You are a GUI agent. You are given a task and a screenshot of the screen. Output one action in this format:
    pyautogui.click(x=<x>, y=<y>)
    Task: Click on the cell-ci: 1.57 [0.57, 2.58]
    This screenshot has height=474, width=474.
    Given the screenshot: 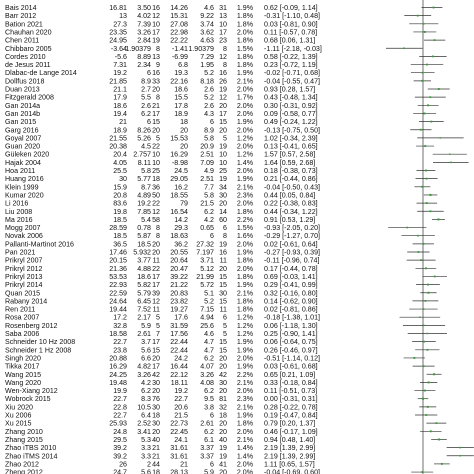 What is the action you would take?
    pyautogui.click(x=289, y=155)
    